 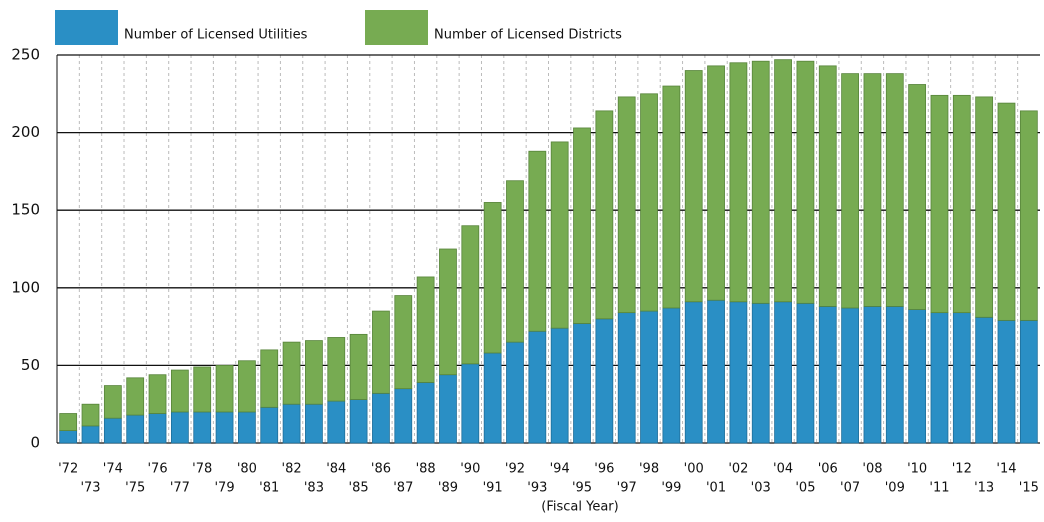 What do you see at coordinates (627, 488) in the screenshot?
I see `x-tick-label: '97` at bounding box center [627, 488].